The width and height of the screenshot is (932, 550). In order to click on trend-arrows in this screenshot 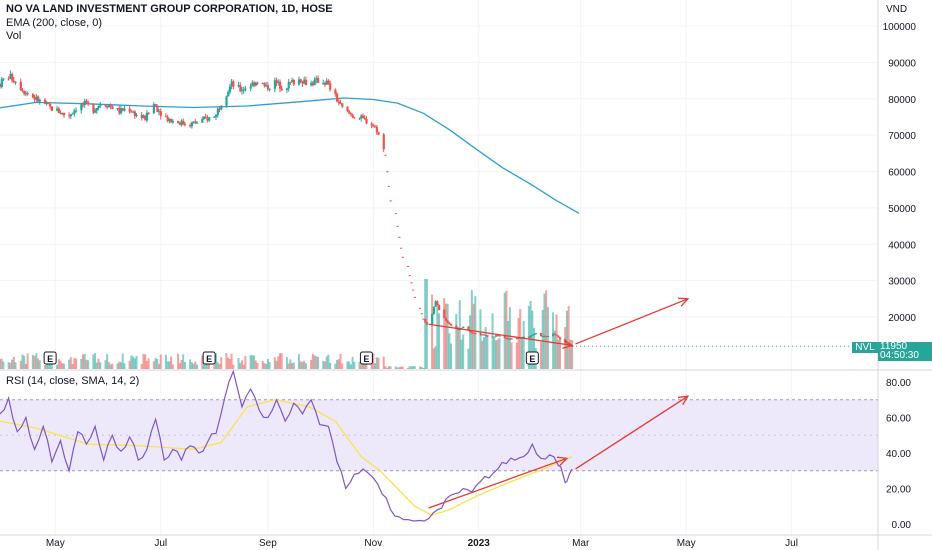, I will do `click(559, 403)`.